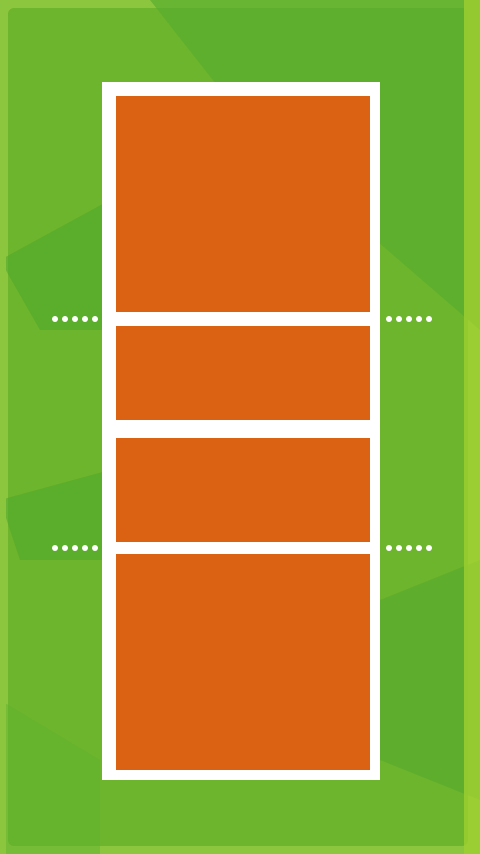 The height and width of the screenshot is (854, 480). Describe the element at coordinates (243, 373) in the screenshot. I see `court-zone-front-top` at that location.